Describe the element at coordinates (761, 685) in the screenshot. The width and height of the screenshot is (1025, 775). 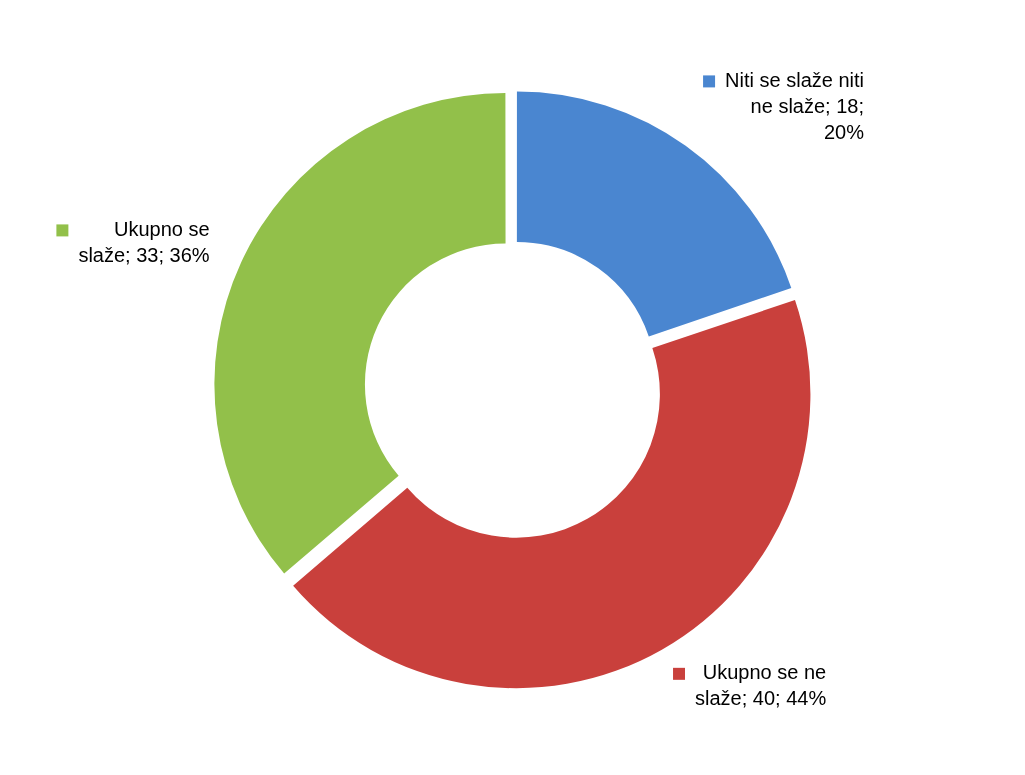
I see `legend-label: Ukupno se ne slaže; 40; 44%` at that location.